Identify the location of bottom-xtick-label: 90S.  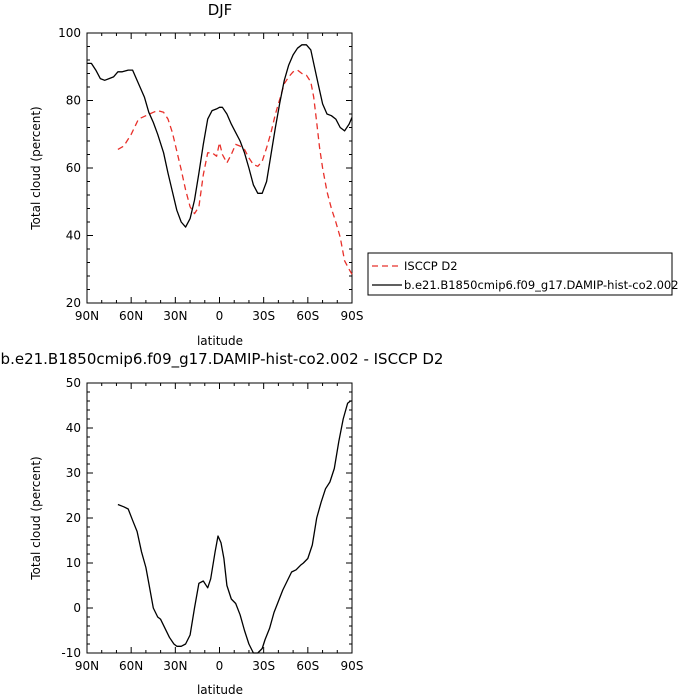
(352, 666).